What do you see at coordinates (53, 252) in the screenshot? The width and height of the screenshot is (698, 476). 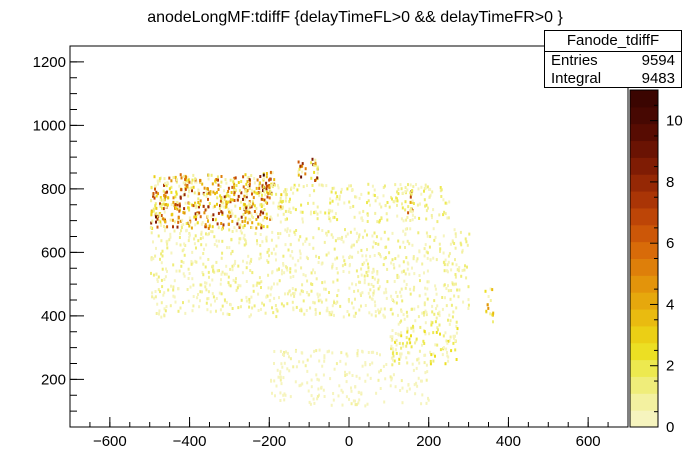 I see `y-tick-label: 600` at bounding box center [53, 252].